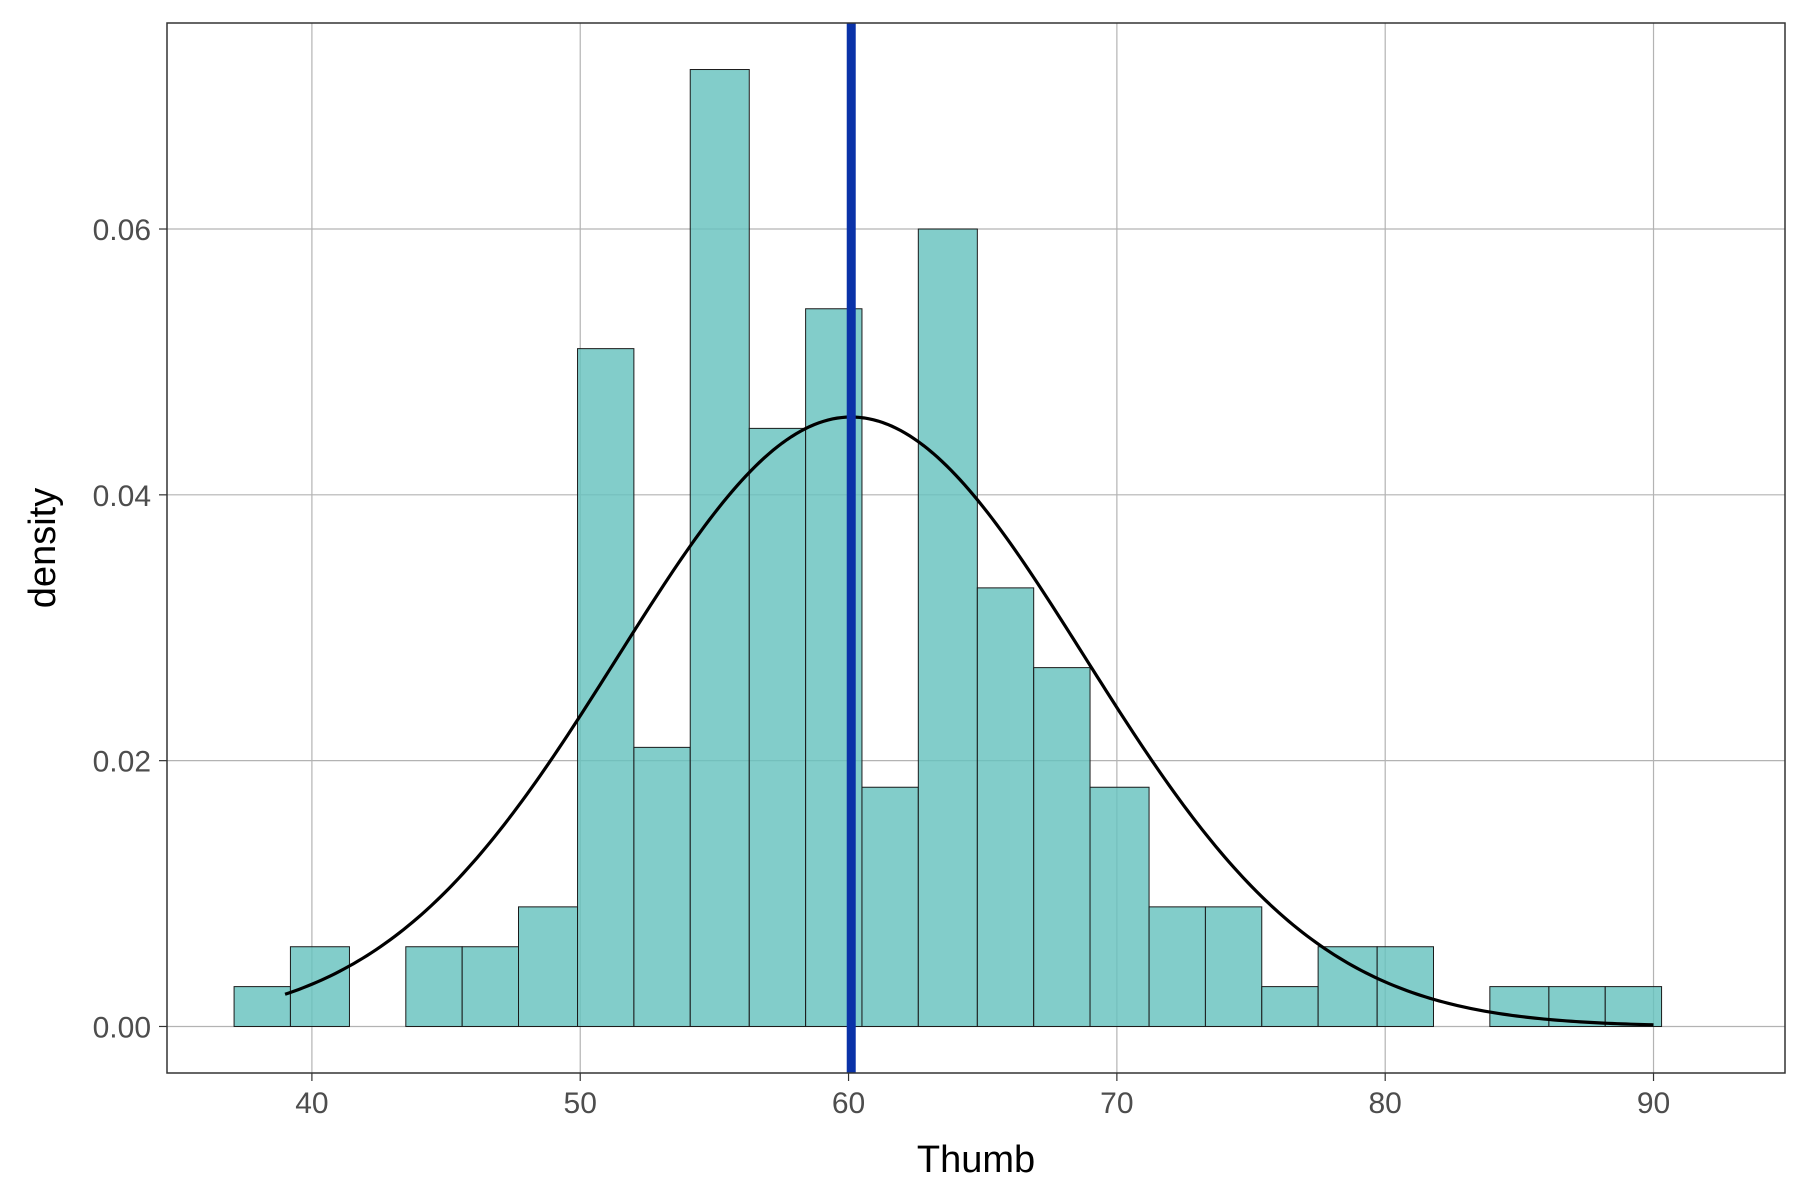 The width and height of the screenshot is (1800, 1200). What do you see at coordinates (580, 1103) in the screenshot?
I see `x-tick-label-50: 50` at bounding box center [580, 1103].